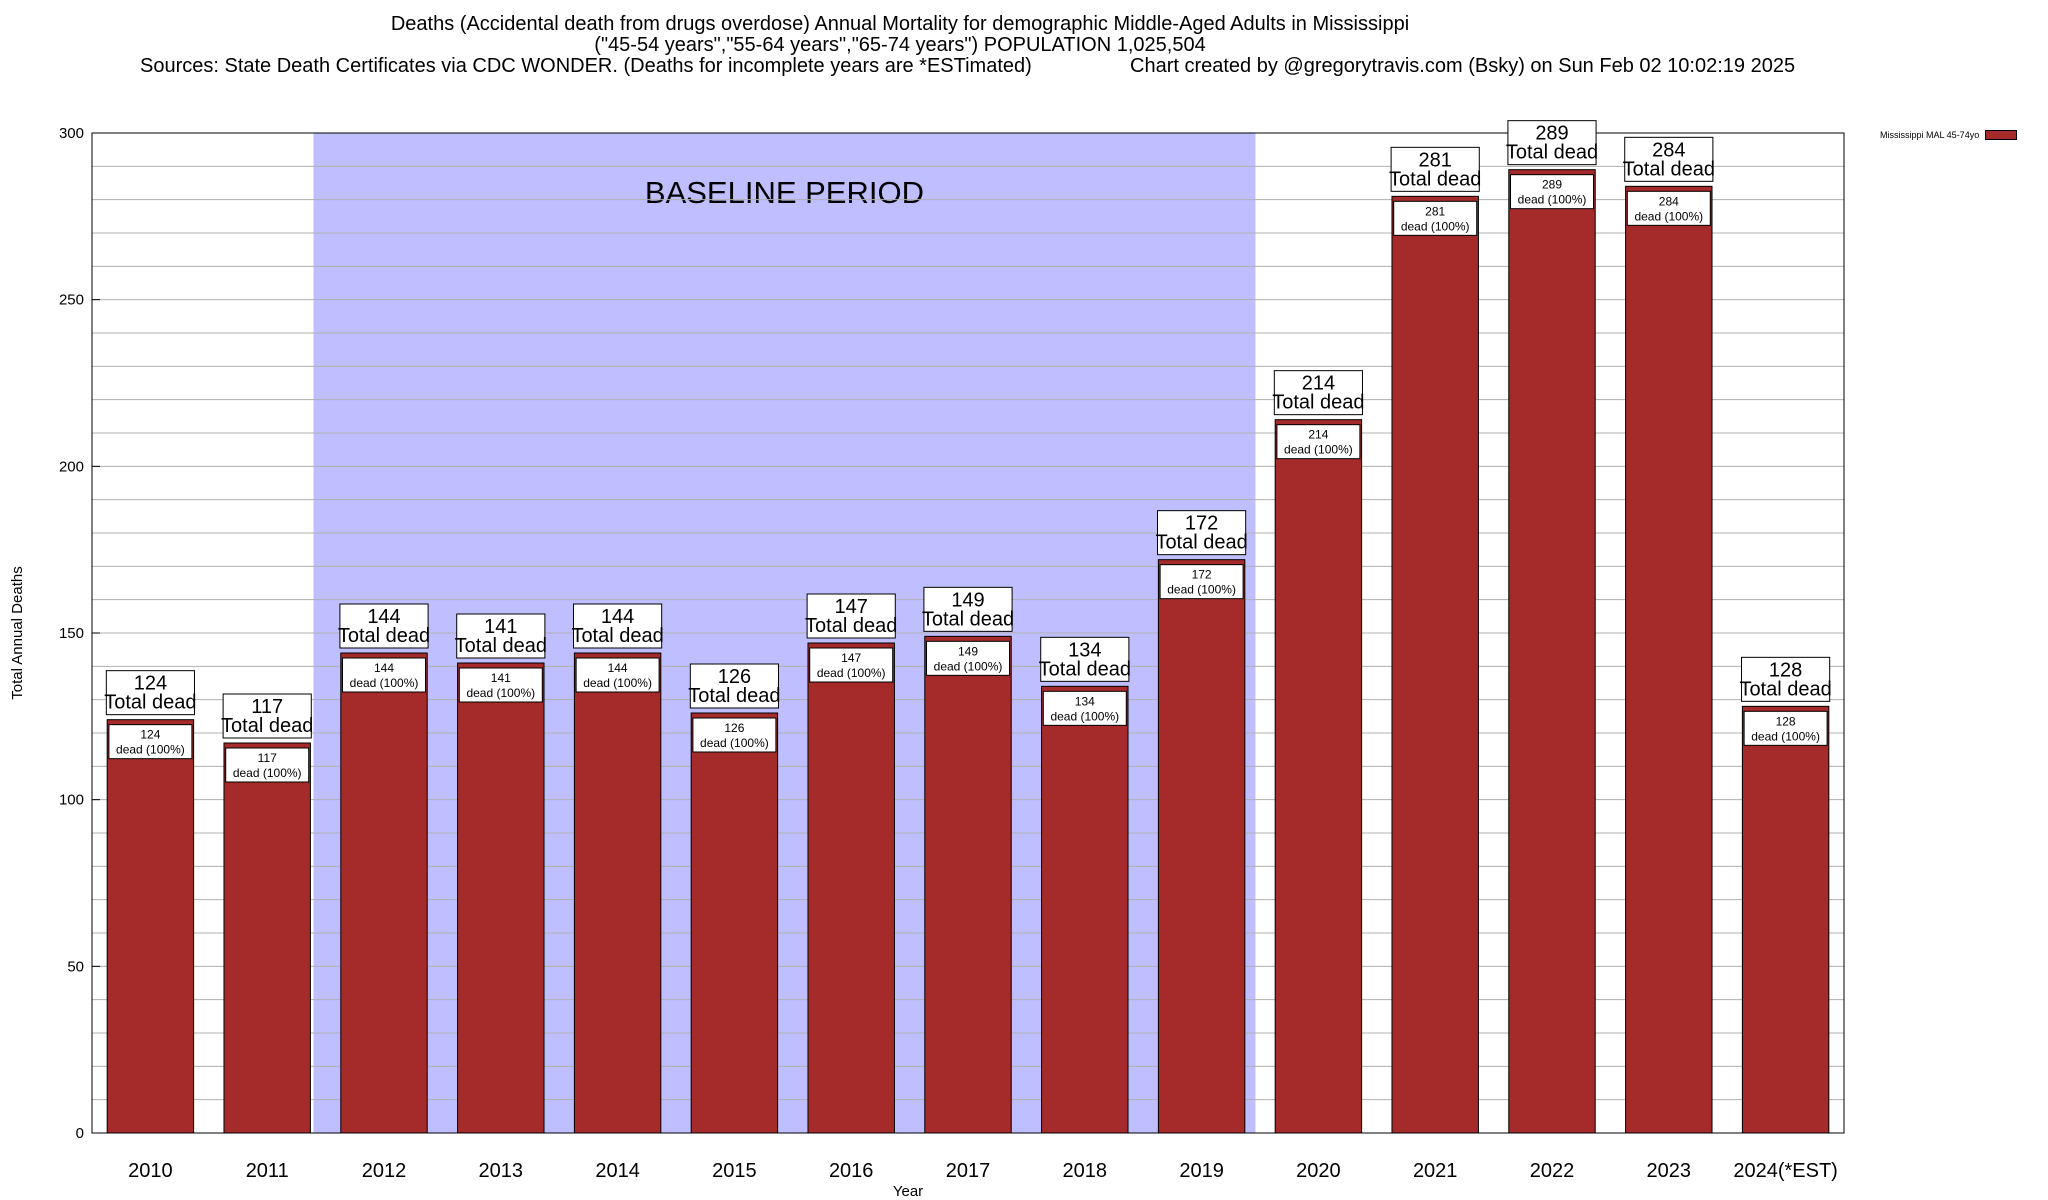 This screenshot has width=2048, height=1200. What do you see at coordinates (1785, 1171) in the screenshot?
I see `x-tick-label: 2024(*EST)` at bounding box center [1785, 1171].